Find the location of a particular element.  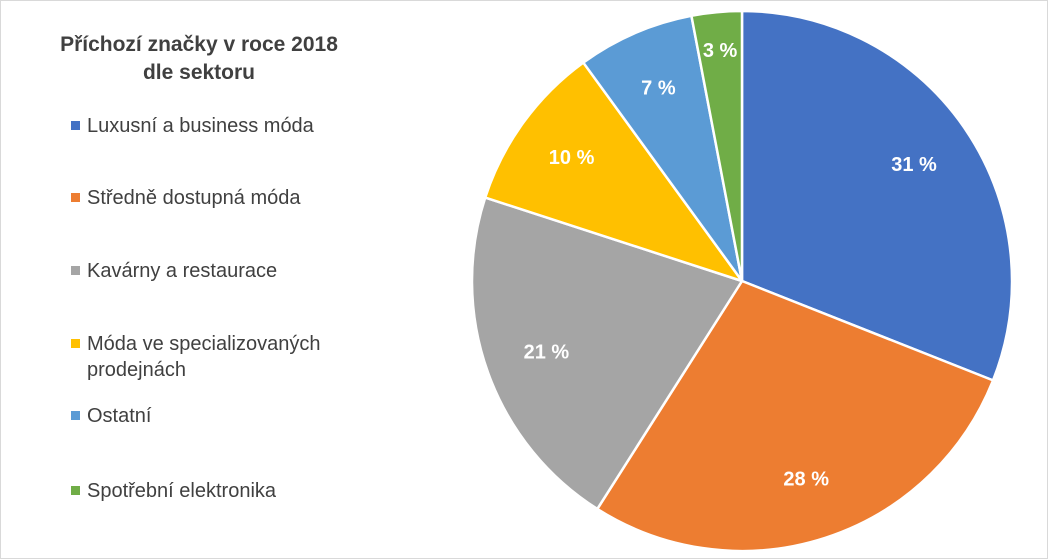

pie-slice-elektronika is located at coordinates (717, 146).